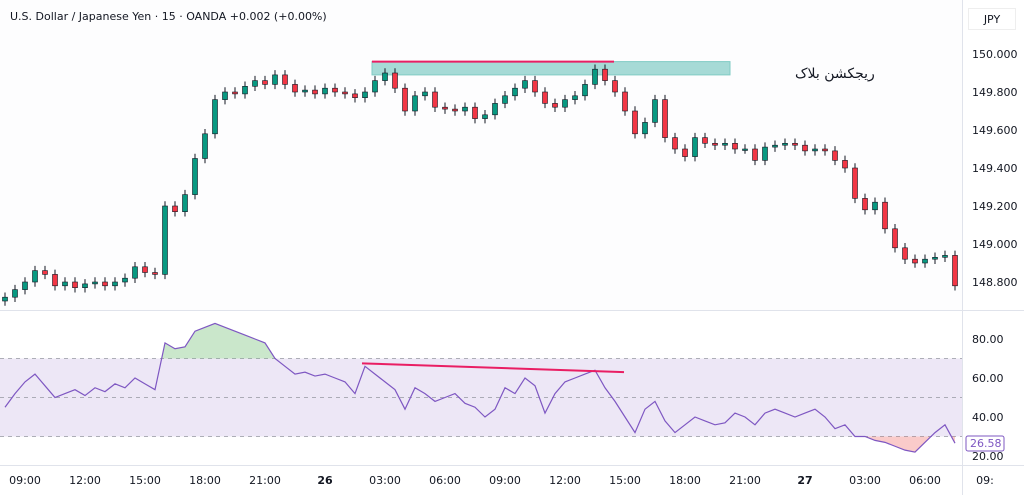 The width and height of the screenshot is (1024, 495). Describe the element at coordinates (988, 339) in the screenshot. I see `rsi-axis-label: 80.00` at that location.